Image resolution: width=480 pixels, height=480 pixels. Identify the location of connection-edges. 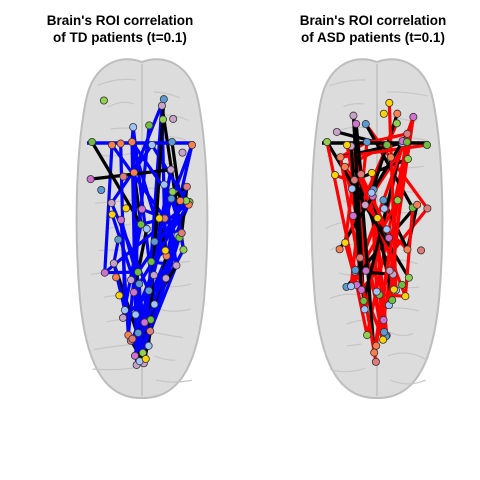
(140, 232).